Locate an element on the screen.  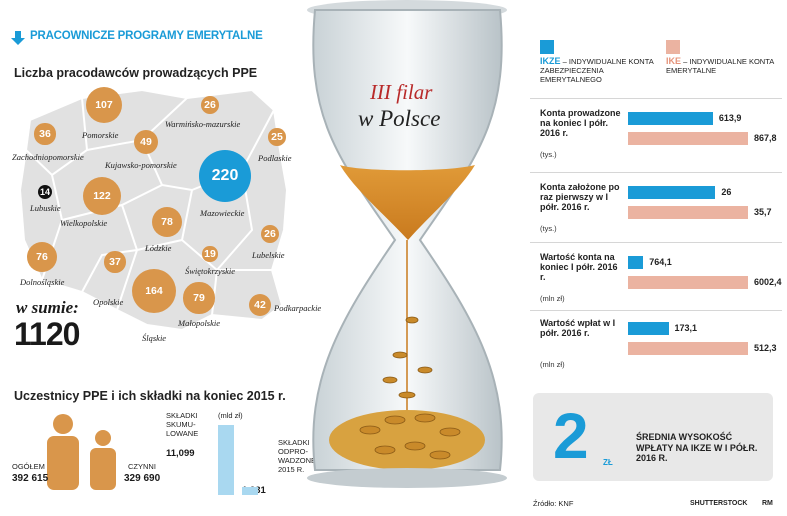
map-title: Liczba pracodawców prowadzących PPE is located at coordinates (136, 73).